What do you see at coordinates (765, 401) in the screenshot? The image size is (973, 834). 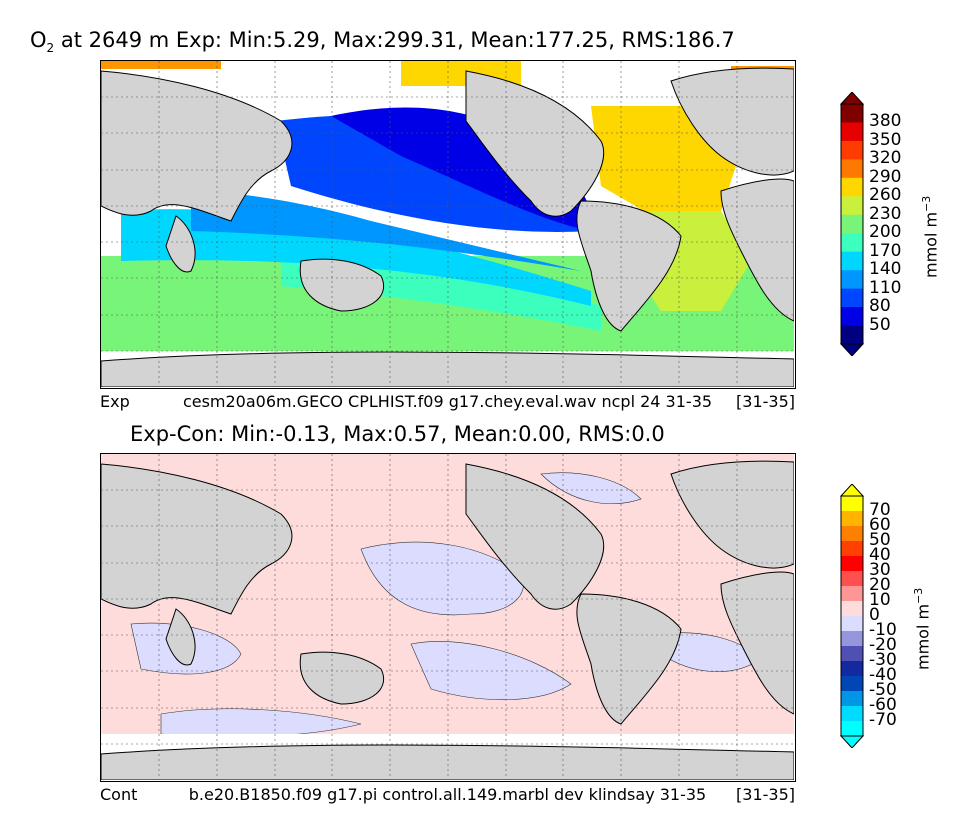 I see `panel1-caption-right: [31-35]` at bounding box center [765, 401].